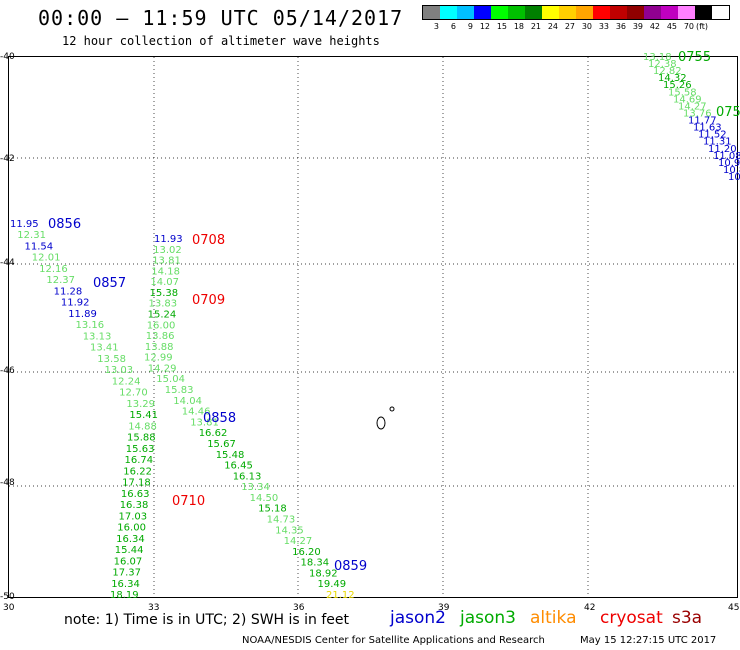 The image size is (740, 650). I want to click on swh-value: 15.83, so click(179, 390).